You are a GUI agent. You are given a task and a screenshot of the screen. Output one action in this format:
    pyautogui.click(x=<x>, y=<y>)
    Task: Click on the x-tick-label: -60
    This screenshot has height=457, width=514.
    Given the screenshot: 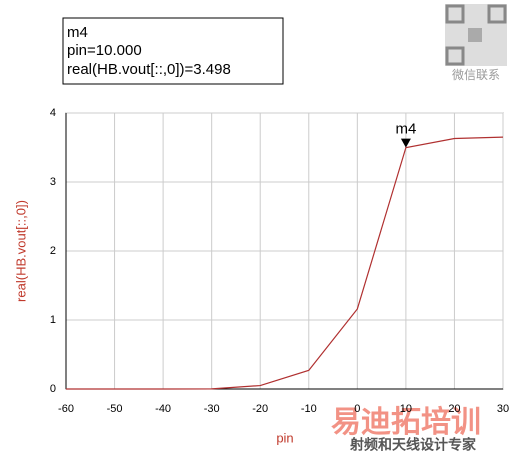 What is the action you would take?
    pyautogui.click(x=66, y=409)
    